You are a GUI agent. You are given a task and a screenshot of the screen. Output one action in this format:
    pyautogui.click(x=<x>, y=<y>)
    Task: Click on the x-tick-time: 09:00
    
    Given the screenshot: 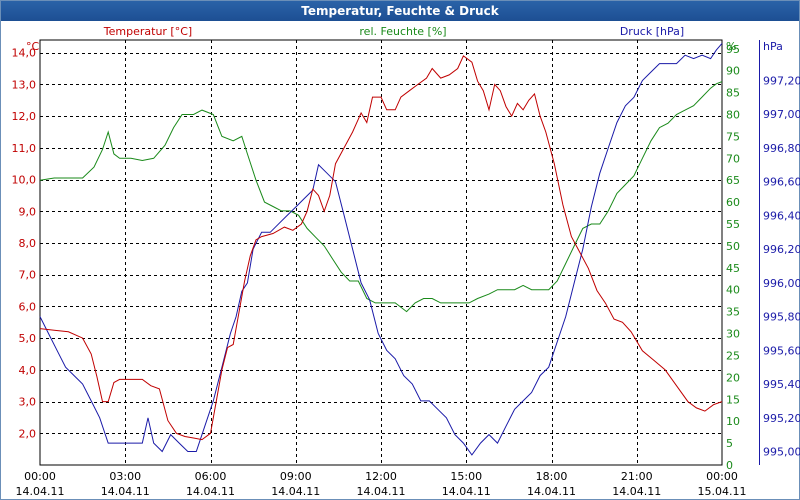 What is the action you would take?
    pyautogui.click(x=296, y=476)
    